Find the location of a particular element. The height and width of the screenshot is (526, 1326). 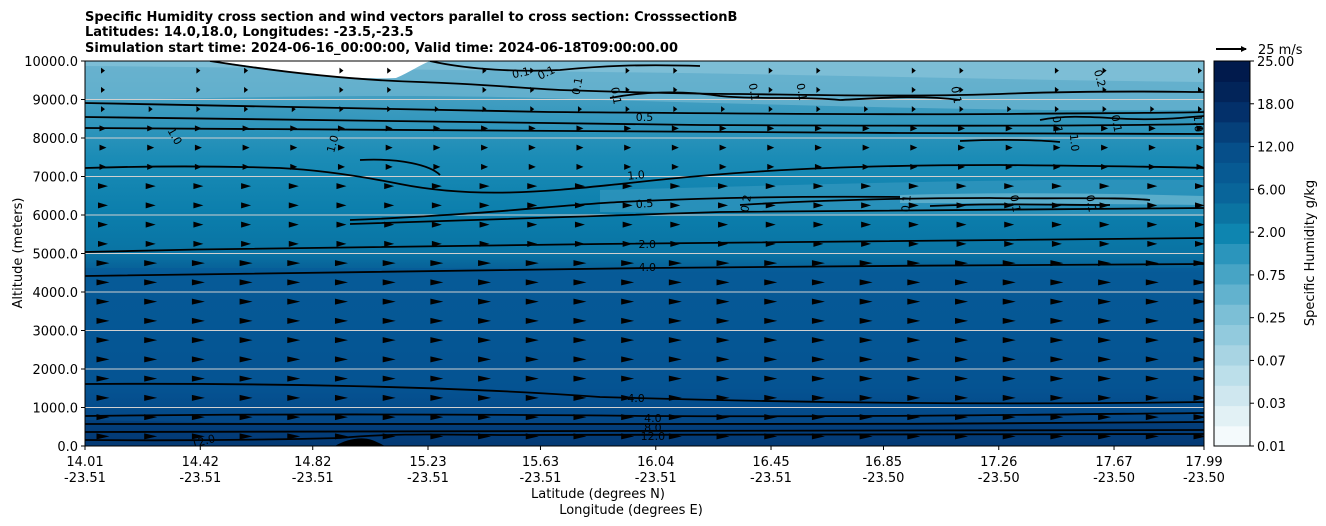

y-tick-label: 2000.0 is located at coordinates (56, 370).